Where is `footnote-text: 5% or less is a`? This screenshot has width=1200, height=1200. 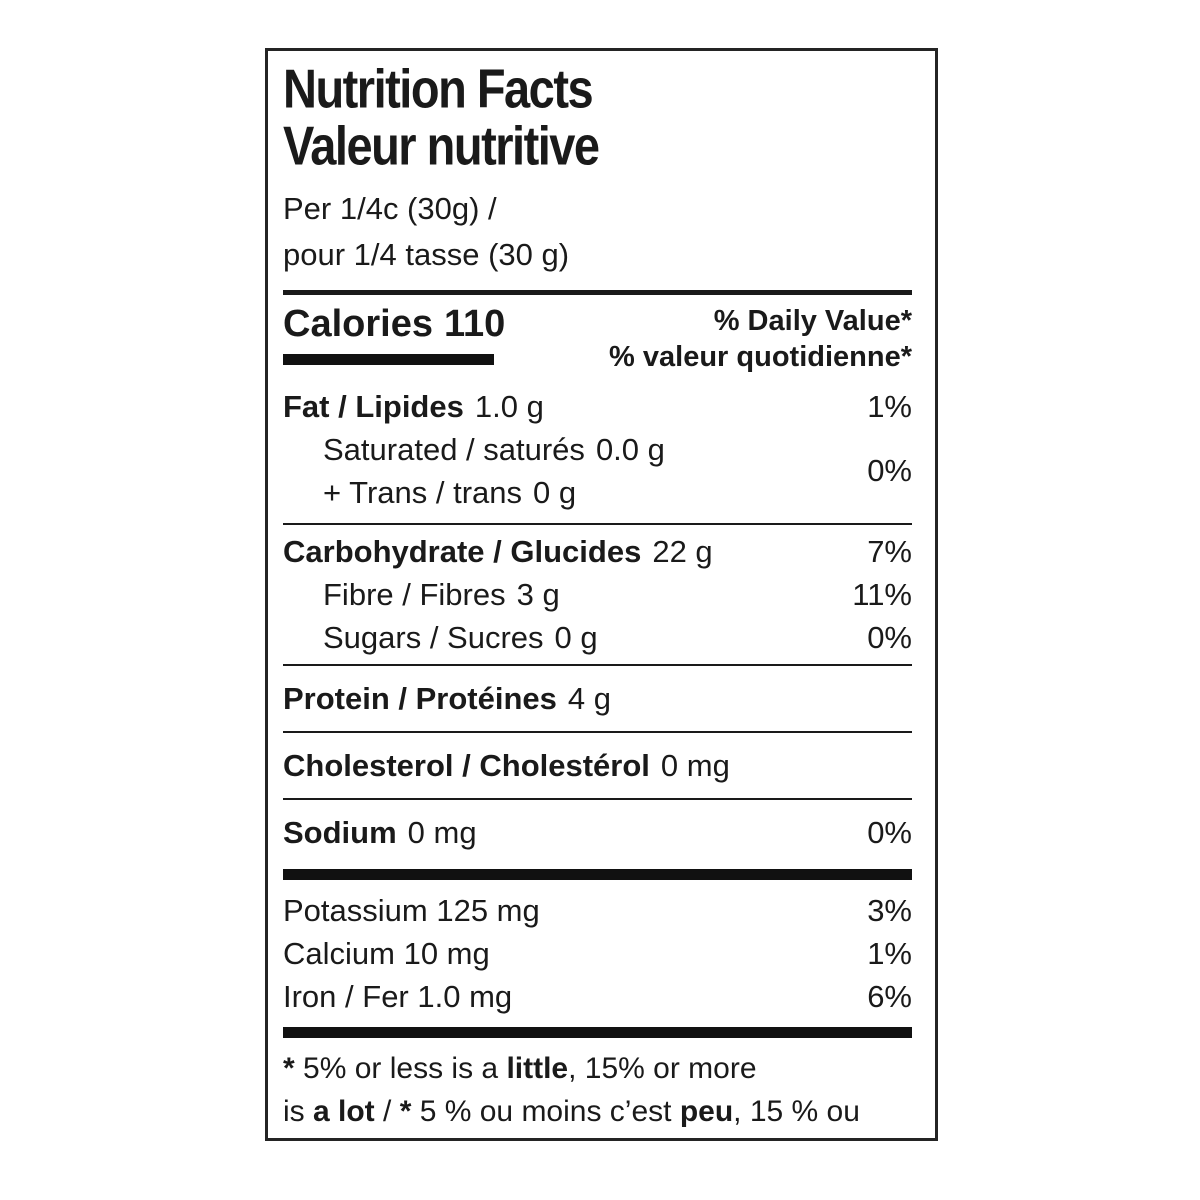
footnote-text: 5% or less is a is located at coordinates (400, 1068).